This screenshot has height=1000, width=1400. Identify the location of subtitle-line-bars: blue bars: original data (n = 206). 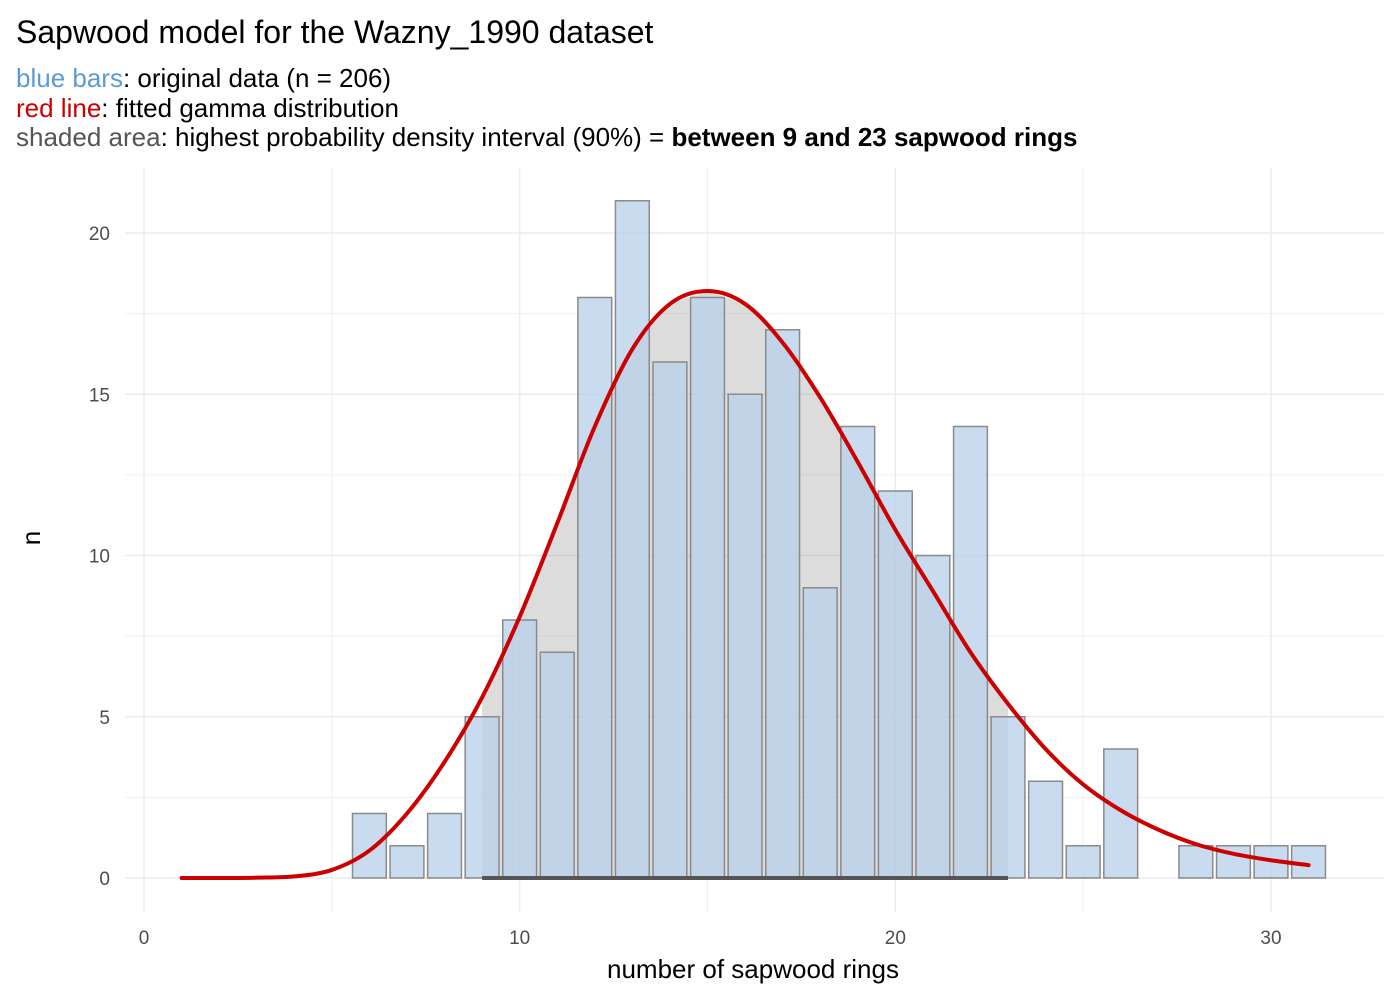
(203, 78).